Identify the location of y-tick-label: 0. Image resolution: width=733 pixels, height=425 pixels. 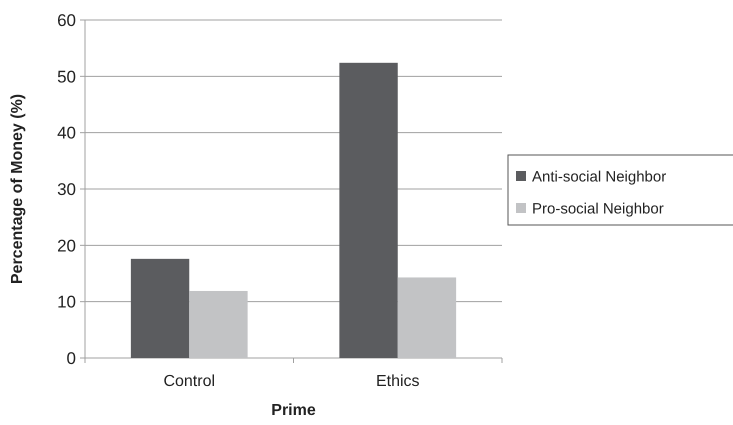
(71, 358).